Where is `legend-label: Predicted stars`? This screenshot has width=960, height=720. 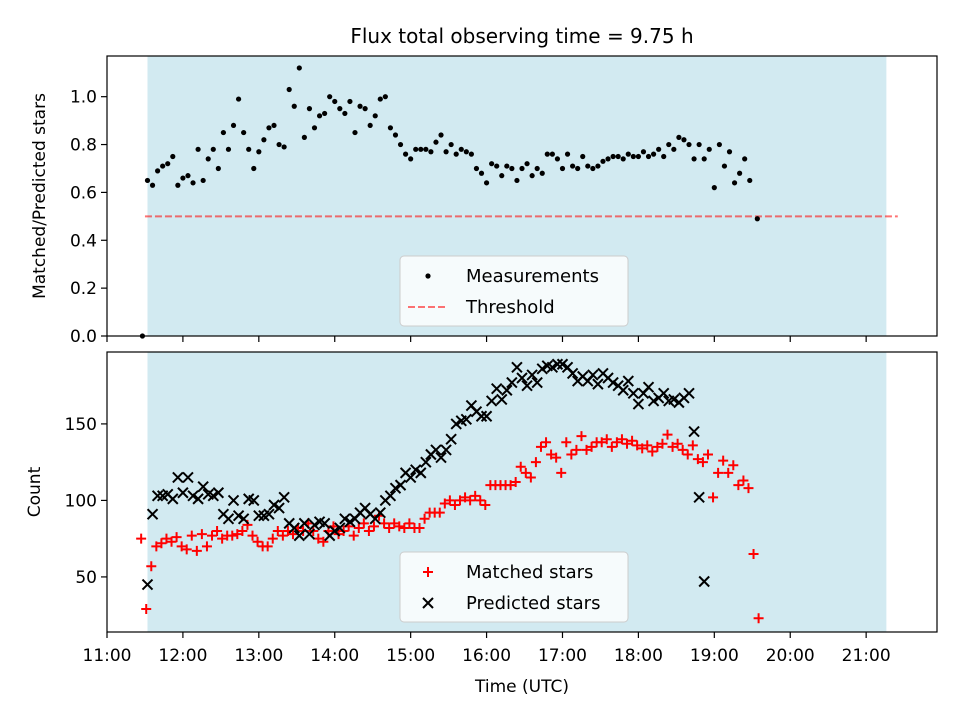
legend-label: Predicted stars is located at coordinates (533, 603).